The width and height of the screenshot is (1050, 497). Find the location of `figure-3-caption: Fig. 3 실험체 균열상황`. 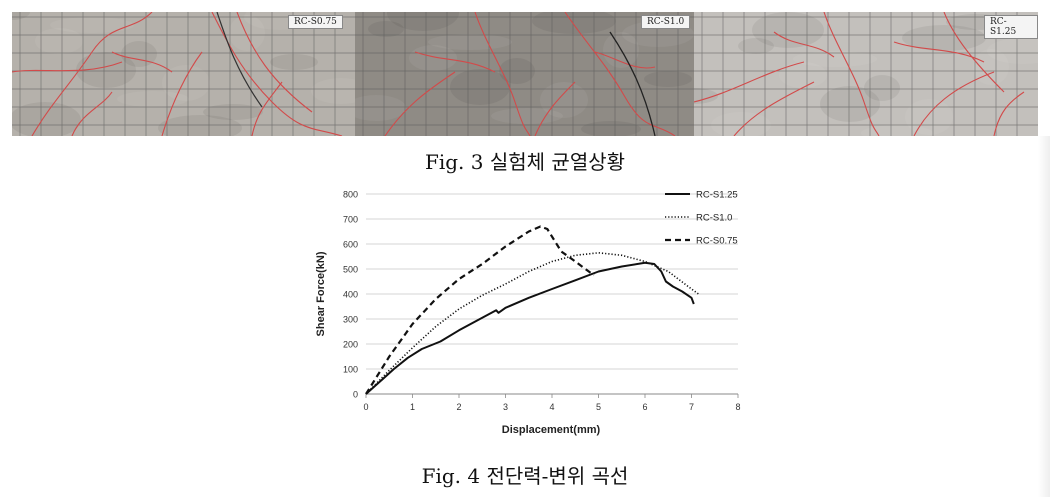

figure-3-caption: Fig. 3 실험체 균열상황 is located at coordinates (525, 162).